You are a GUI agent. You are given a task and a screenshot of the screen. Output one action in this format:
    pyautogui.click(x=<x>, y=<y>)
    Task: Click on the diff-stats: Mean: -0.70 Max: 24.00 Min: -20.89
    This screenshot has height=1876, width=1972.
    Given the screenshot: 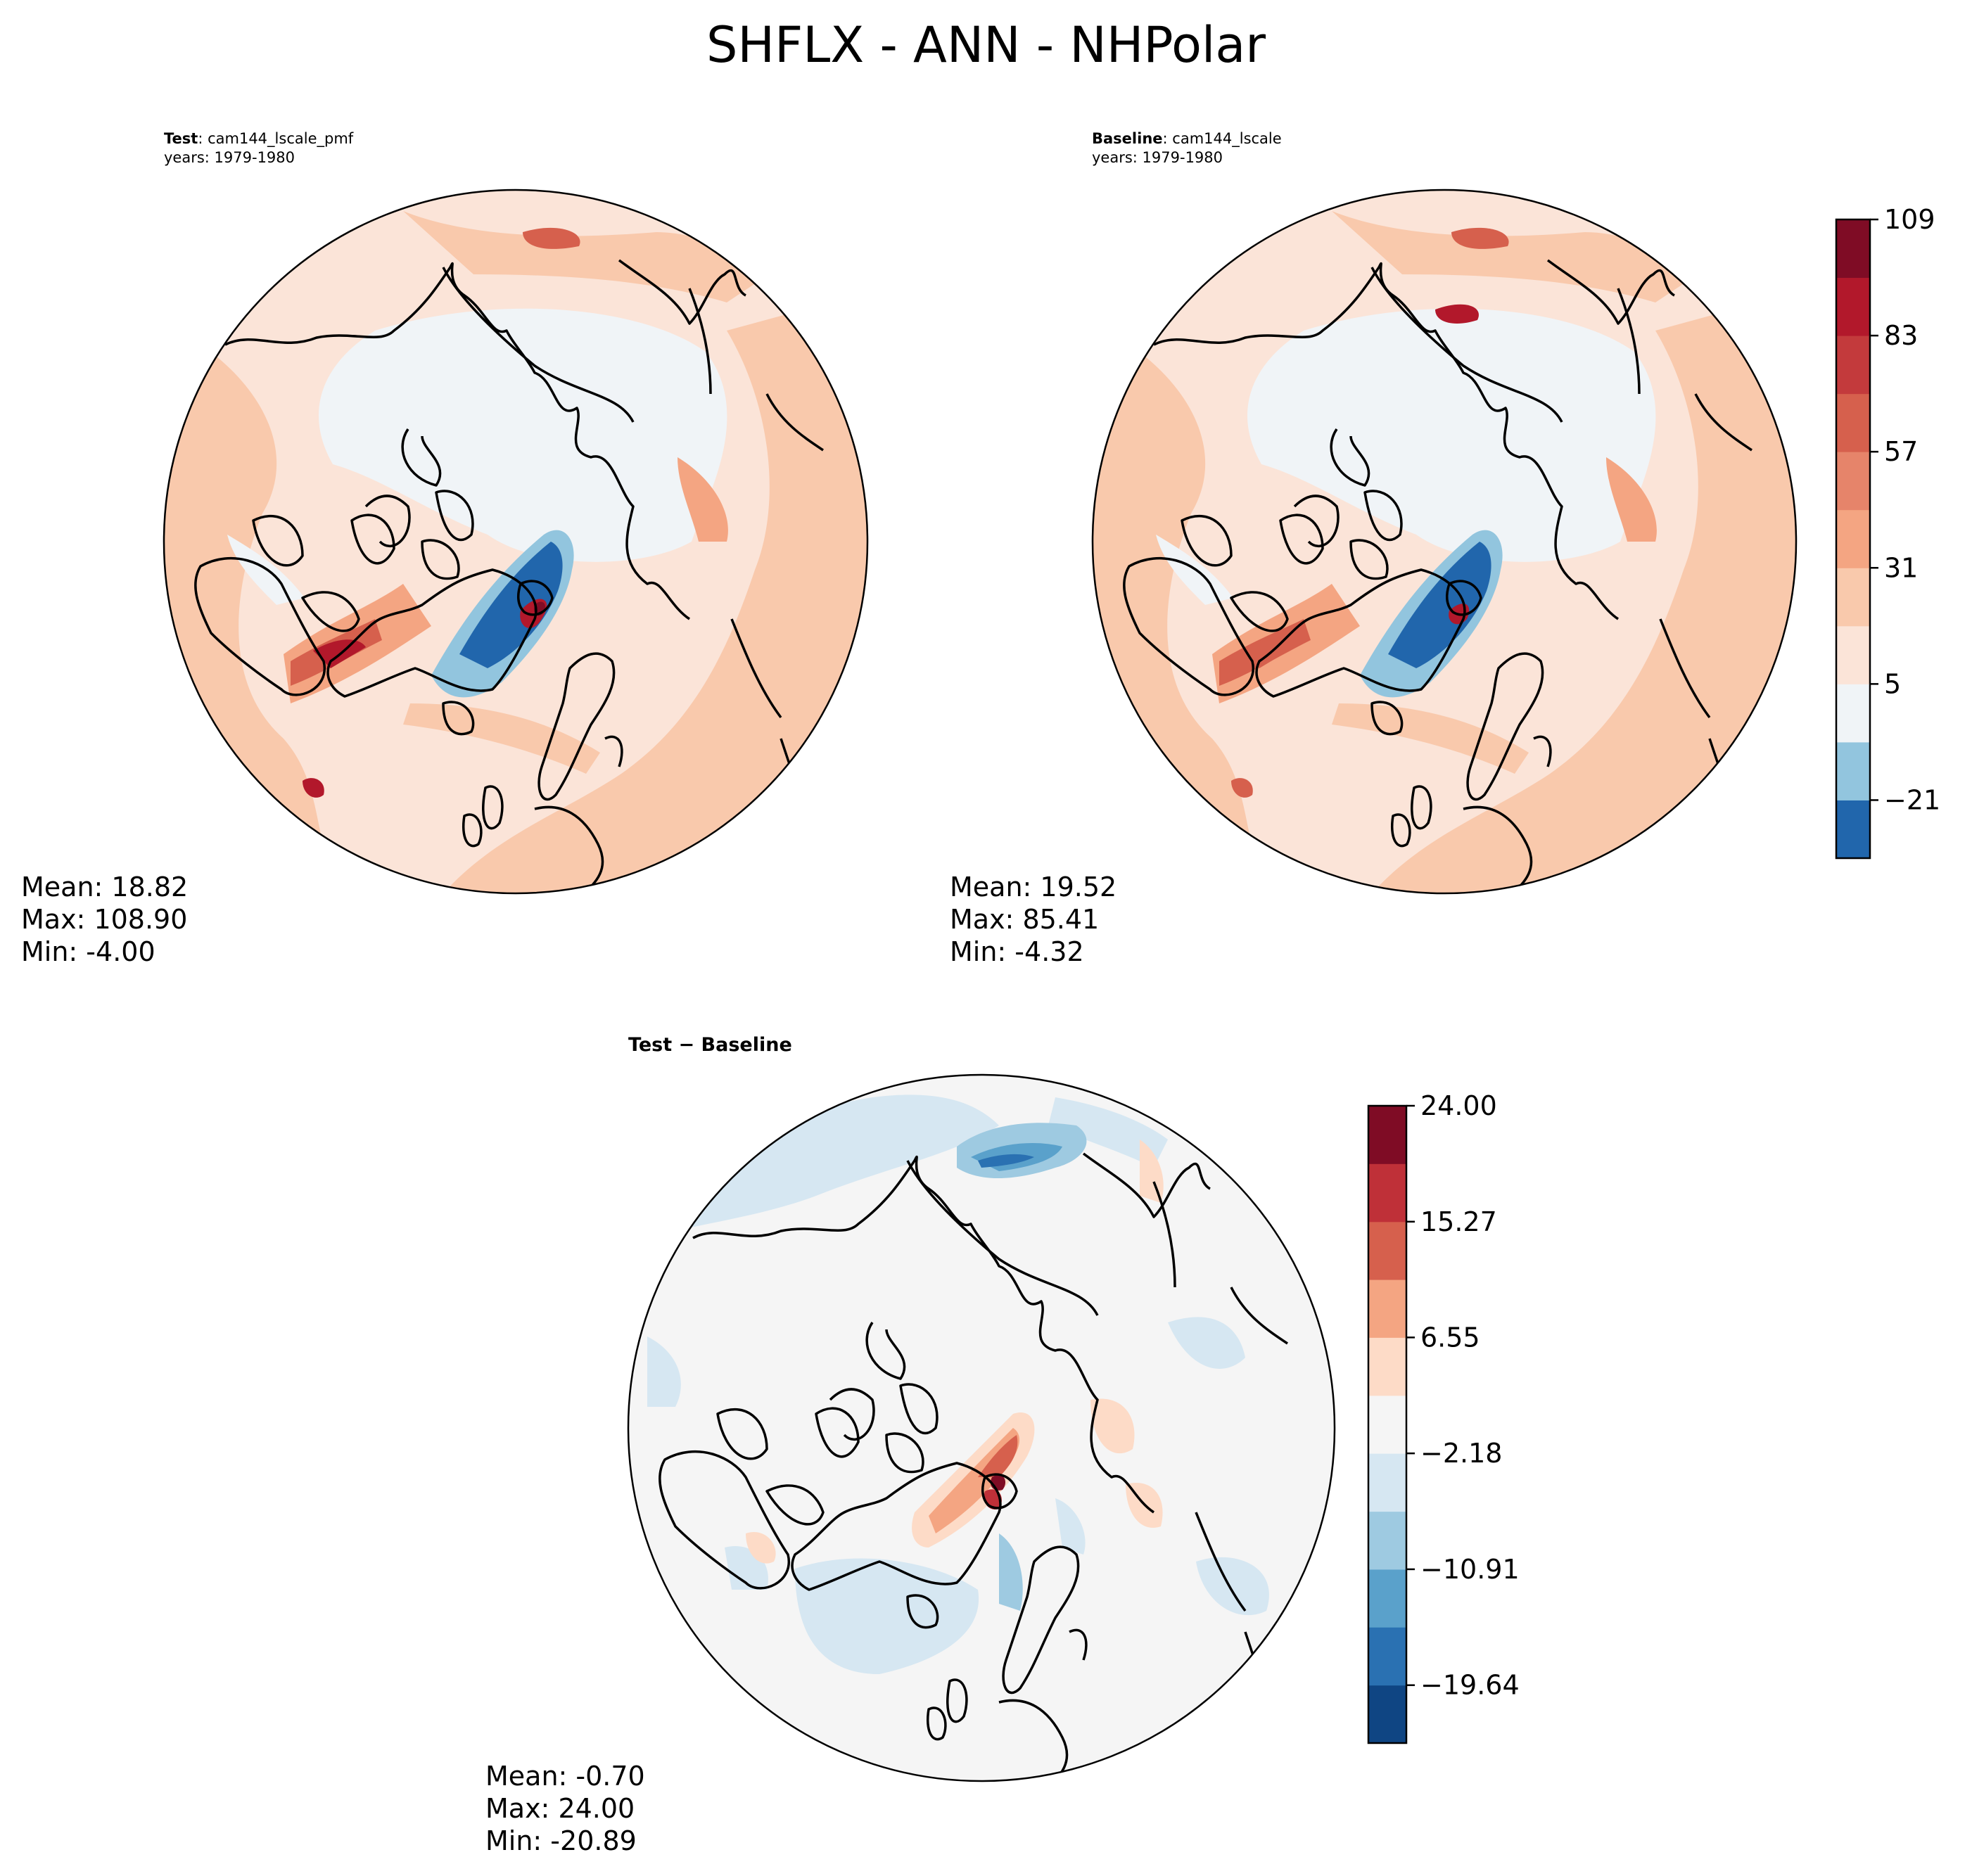 What is the action you would take?
    pyautogui.click(x=565, y=1809)
    